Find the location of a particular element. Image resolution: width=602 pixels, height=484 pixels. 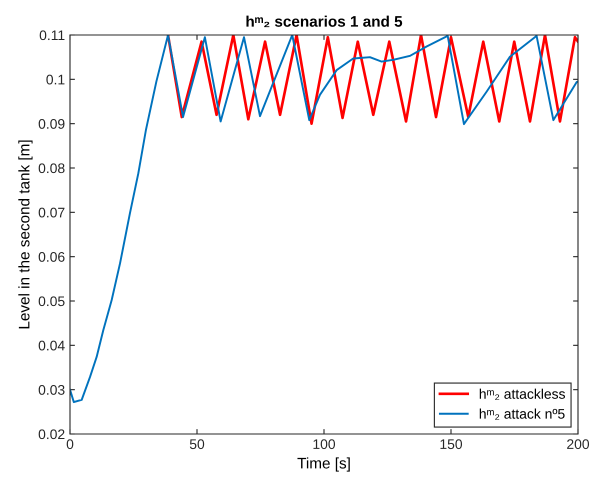

y-tick-label: 0.07 is located at coordinates (51, 213).